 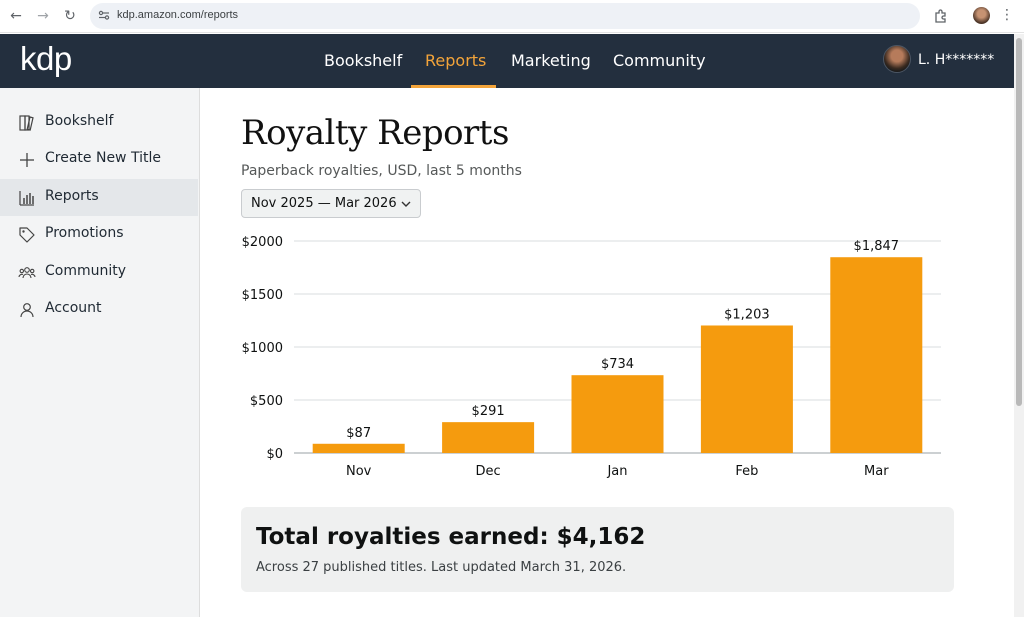 I want to click on browser-toolbar: ← → ↻ kdp.amazon.com/reports ⋮, so click(x=512, y=16).